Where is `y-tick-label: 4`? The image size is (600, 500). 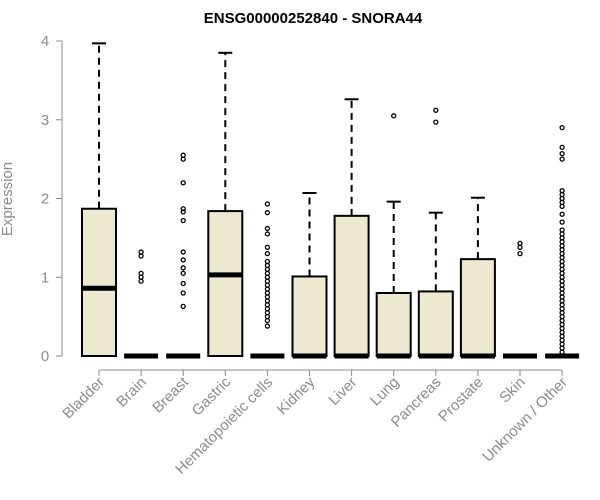 y-tick-label: 4 is located at coordinates (45, 41).